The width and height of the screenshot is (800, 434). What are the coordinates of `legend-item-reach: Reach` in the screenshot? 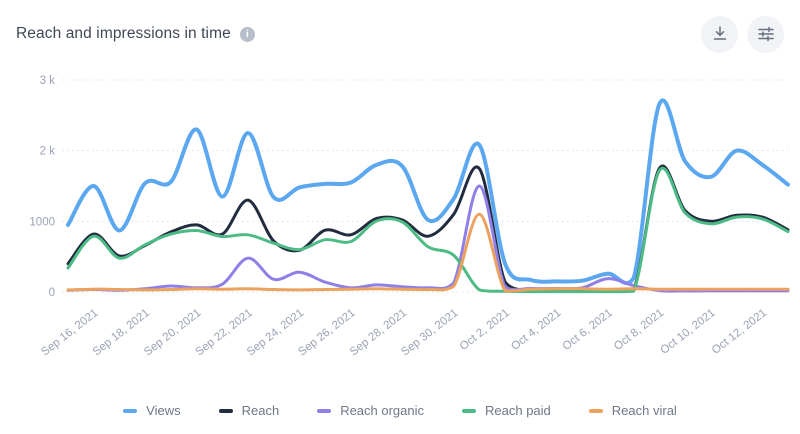 It's located at (249, 410).